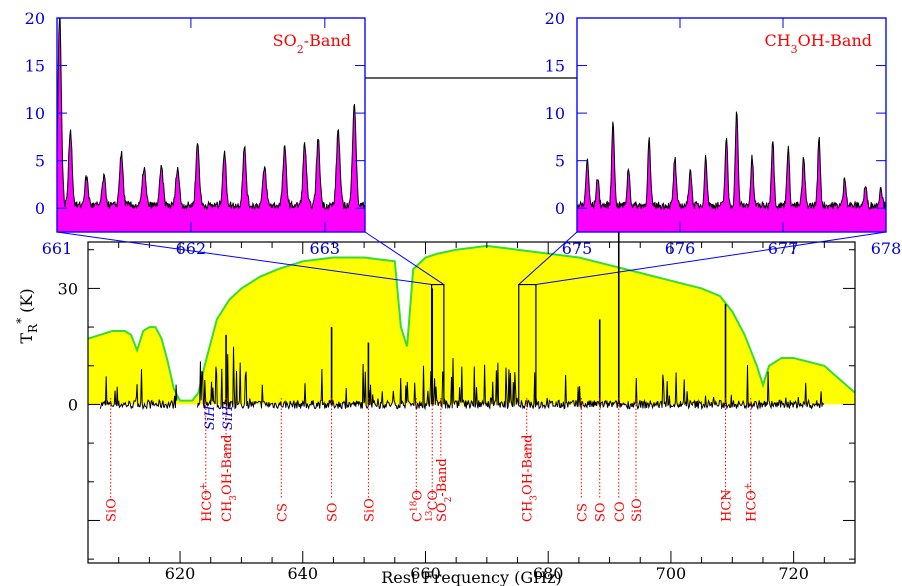 This screenshot has height=586, width=902. What do you see at coordinates (191, 248) in the screenshot?
I see `inset-x-tick-label: 662` at bounding box center [191, 248].